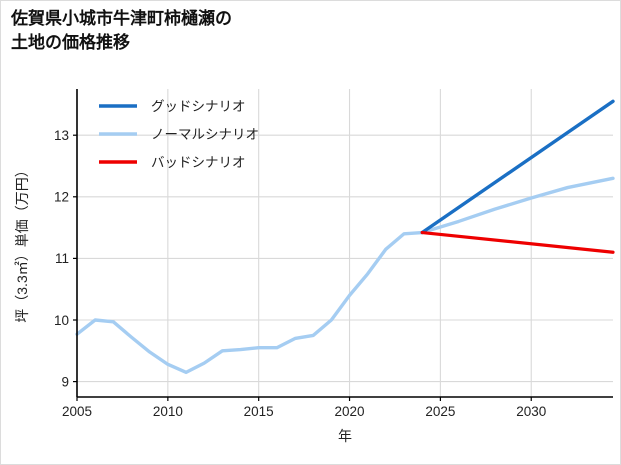 Image resolution: width=621 pixels, height=465 pixels. What do you see at coordinates (440, 411) in the screenshot?
I see `x-tick-label-2025: 2025` at bounding box center [440, 411].